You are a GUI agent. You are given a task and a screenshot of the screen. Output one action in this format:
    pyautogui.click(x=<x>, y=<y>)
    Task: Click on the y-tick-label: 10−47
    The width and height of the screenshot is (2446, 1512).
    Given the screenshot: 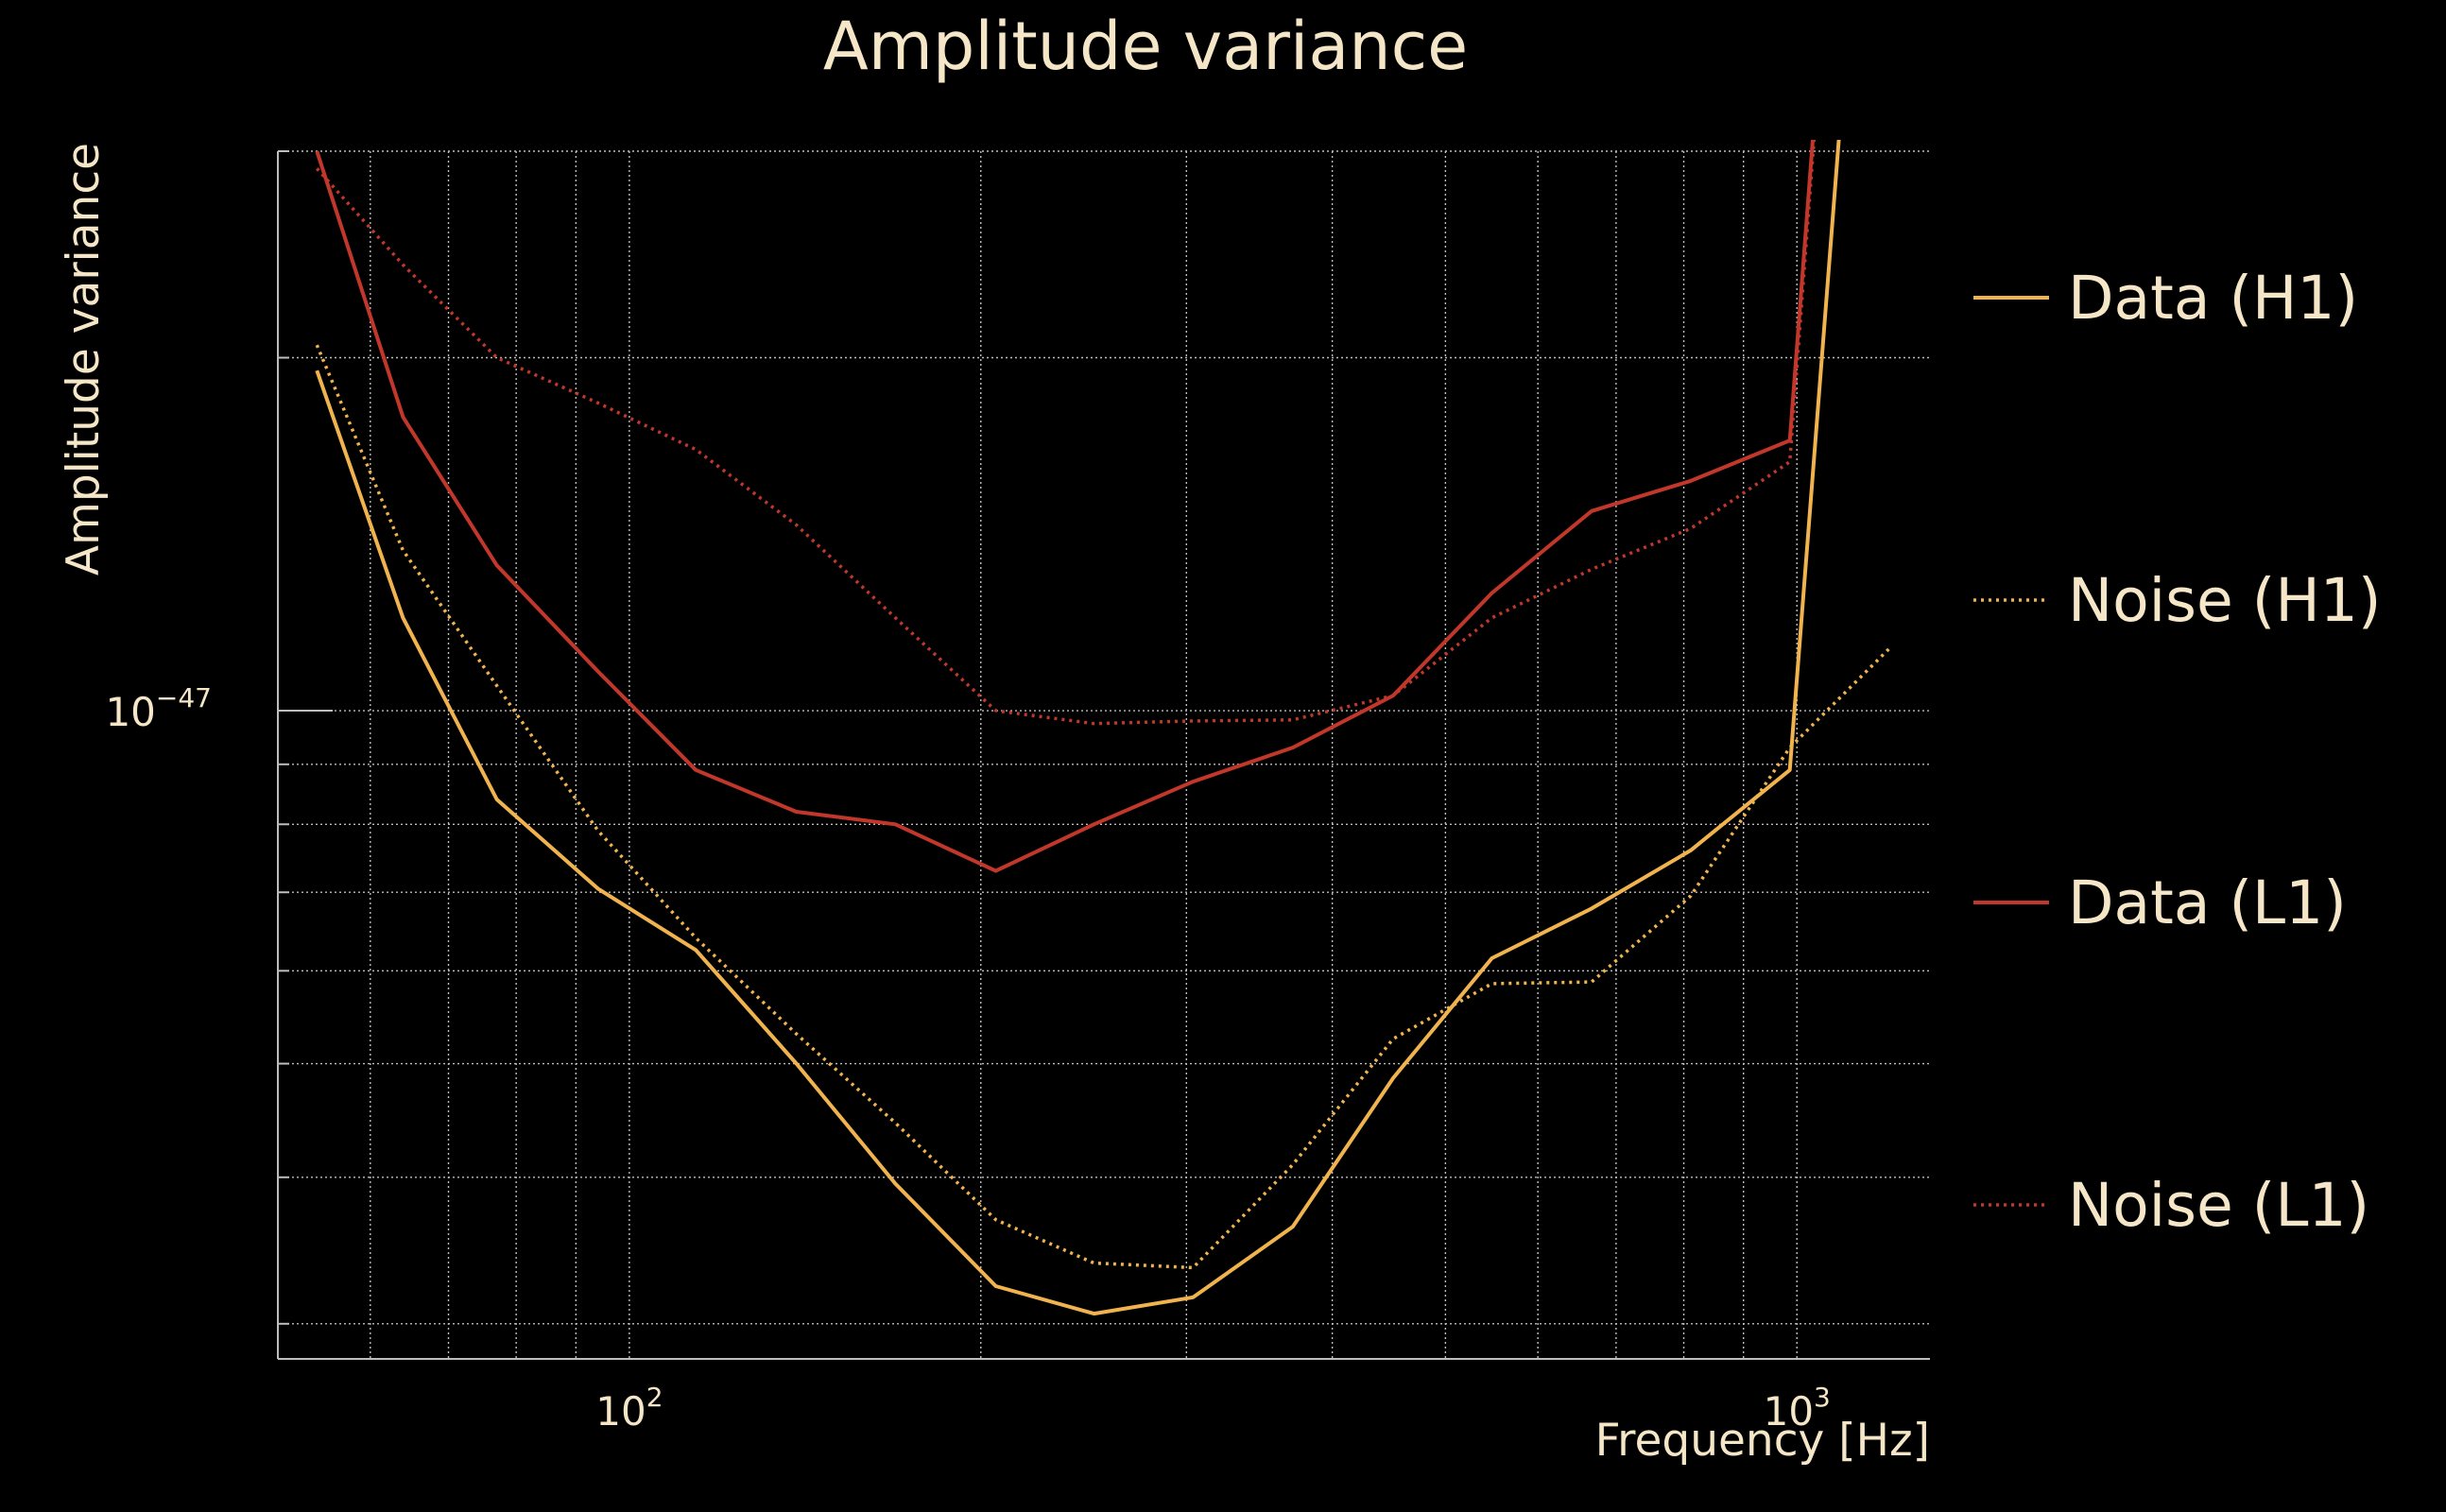 What is the action you would take?
    pyautogui.click(x=159, y=708)
    